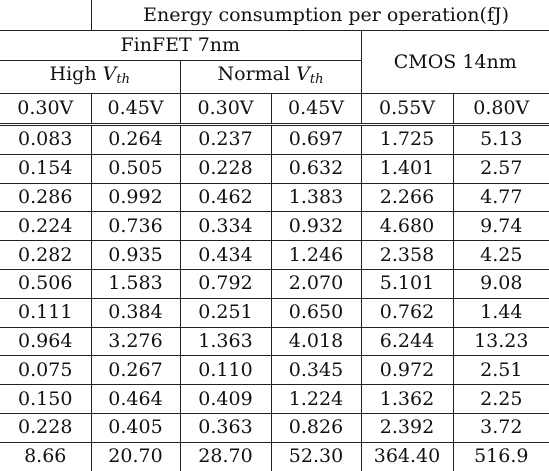 This screenshot has width=549, height=471. I want to click on table-cell: 0.632, so click(315, 168).